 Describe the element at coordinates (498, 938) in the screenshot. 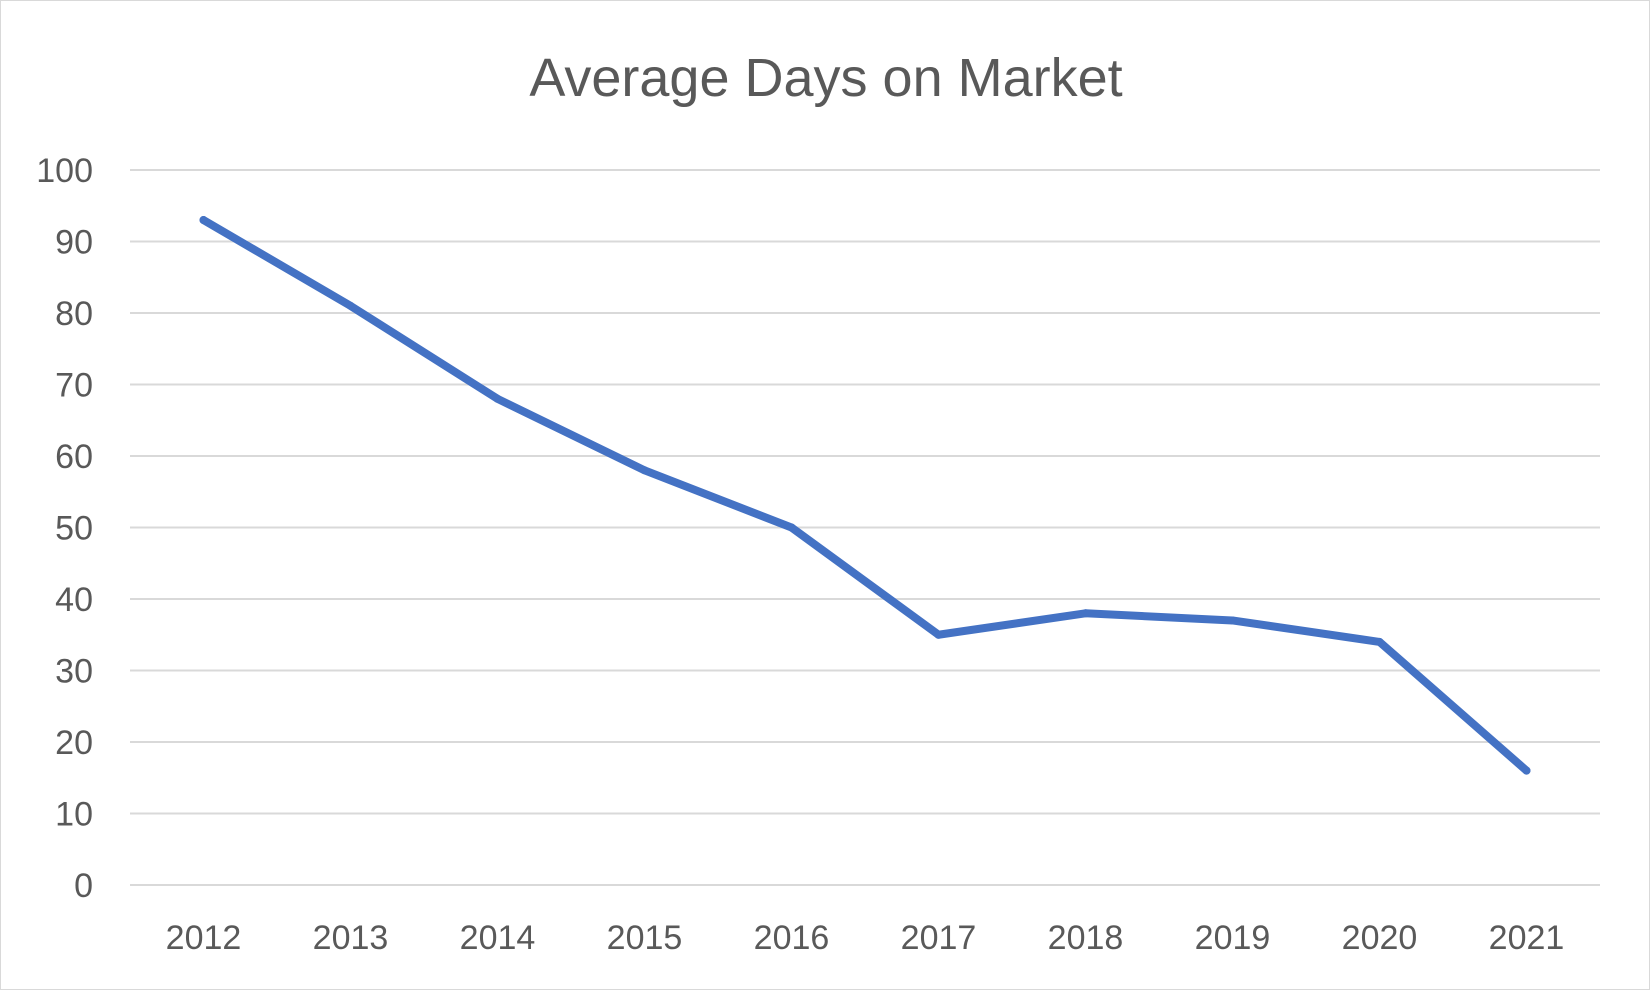

I see `x-tick-label: 2014` at that location.